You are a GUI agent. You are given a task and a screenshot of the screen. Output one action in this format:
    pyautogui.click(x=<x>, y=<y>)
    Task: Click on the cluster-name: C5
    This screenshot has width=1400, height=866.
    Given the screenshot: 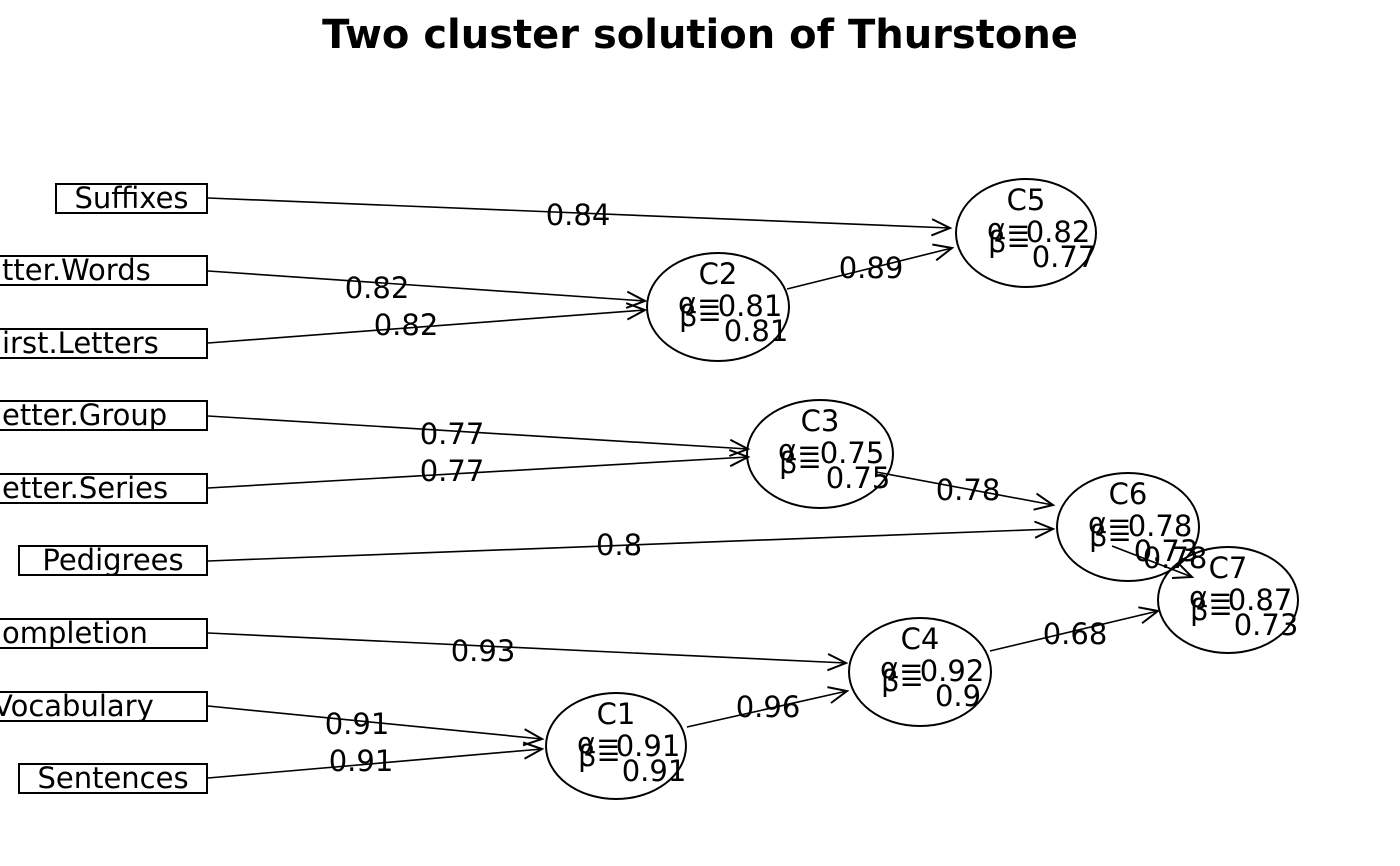 What is the action you would take?
    pyautogui.click(x=1026, y=200)
    